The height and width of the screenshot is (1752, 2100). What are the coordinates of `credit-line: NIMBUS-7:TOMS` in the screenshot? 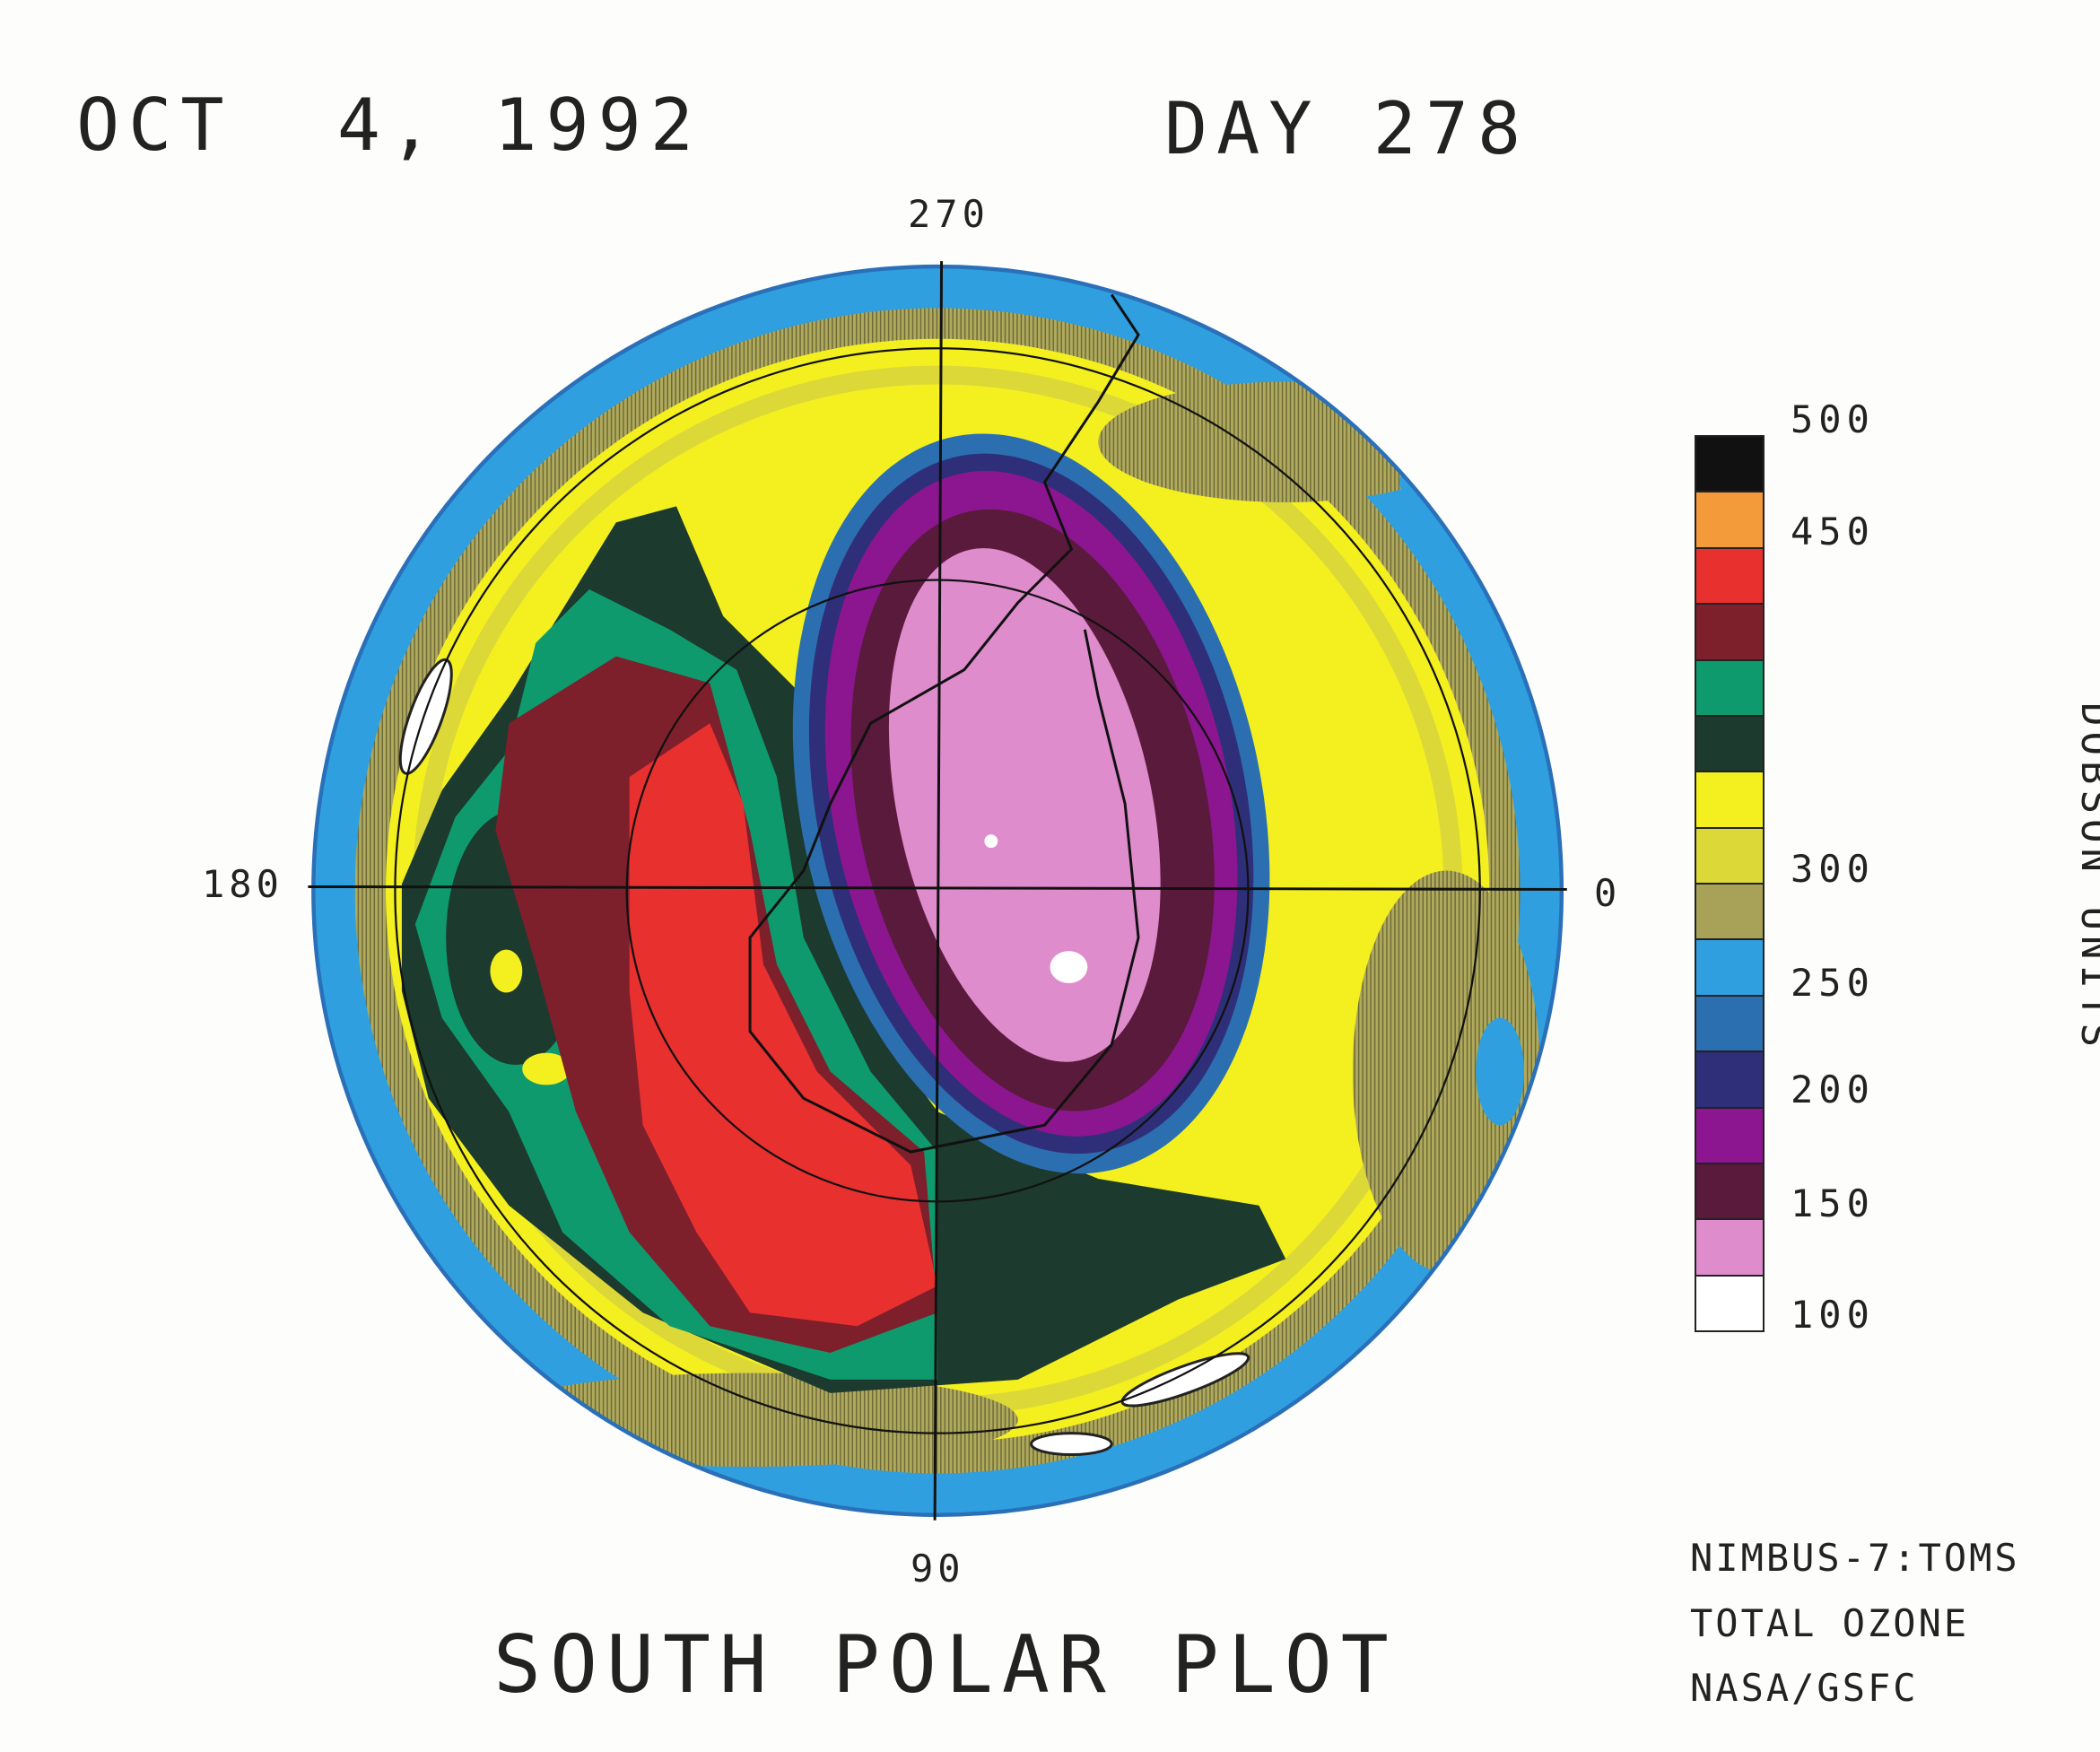 It's located at (1855, 1558).